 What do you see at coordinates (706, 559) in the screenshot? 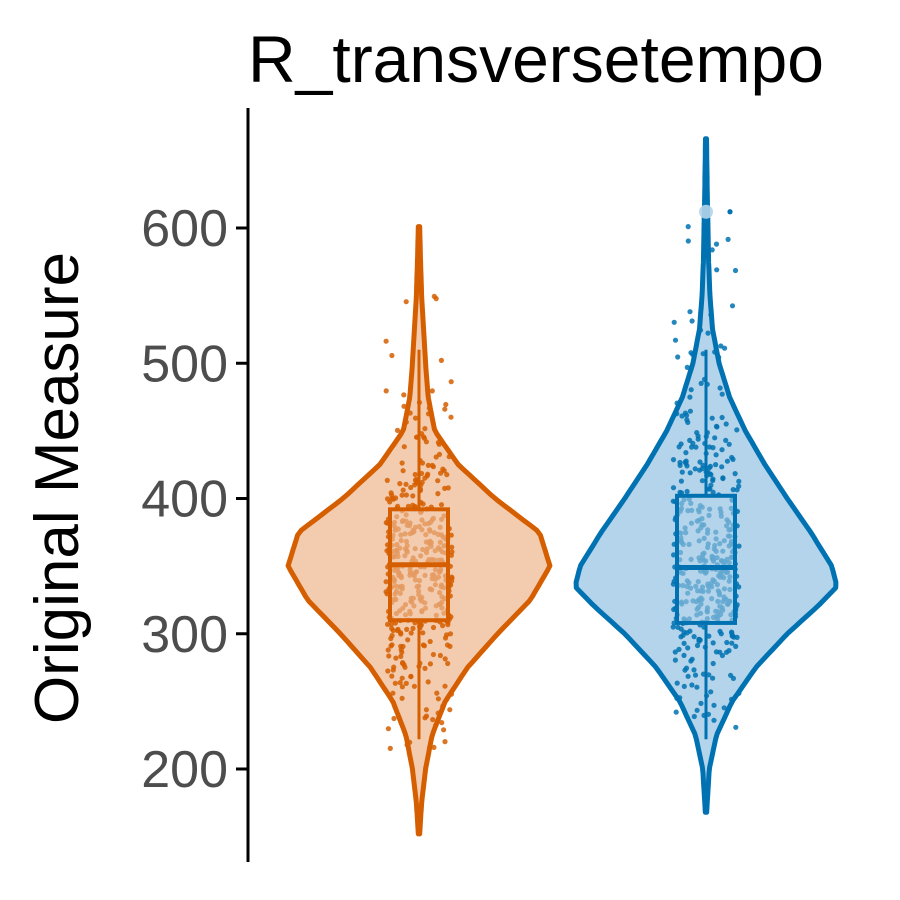
I see `box-iqr` at bounding box center [706, 559].